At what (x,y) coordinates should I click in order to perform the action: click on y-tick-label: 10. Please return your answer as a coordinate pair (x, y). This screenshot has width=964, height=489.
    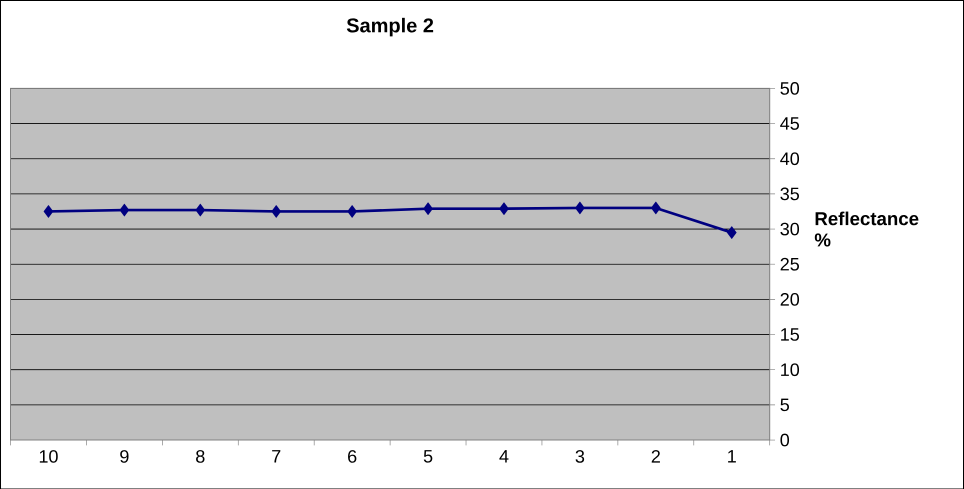
    Looking at the image, I should click on (790, 369).